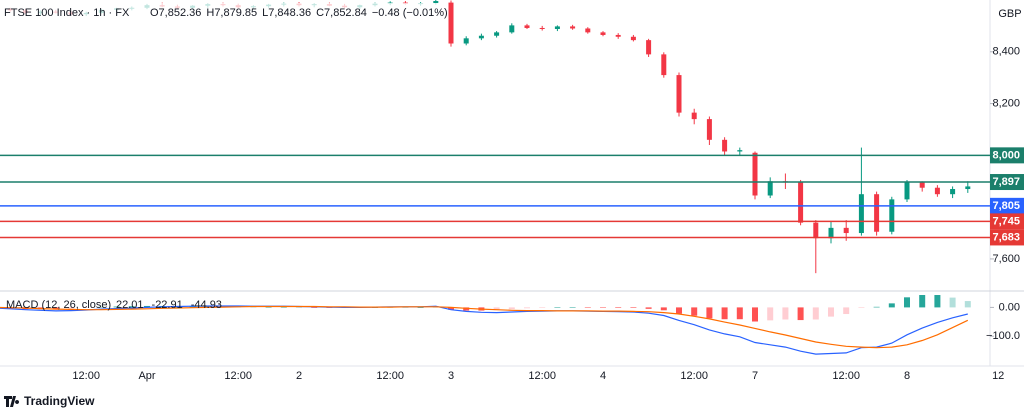 The width and height of the screenshot is (1024, 415). What do you see at coordinates (1006, 259) in the screenshot?
I see `y-tick-label: 7,600` at bounding box center [1006, 259].